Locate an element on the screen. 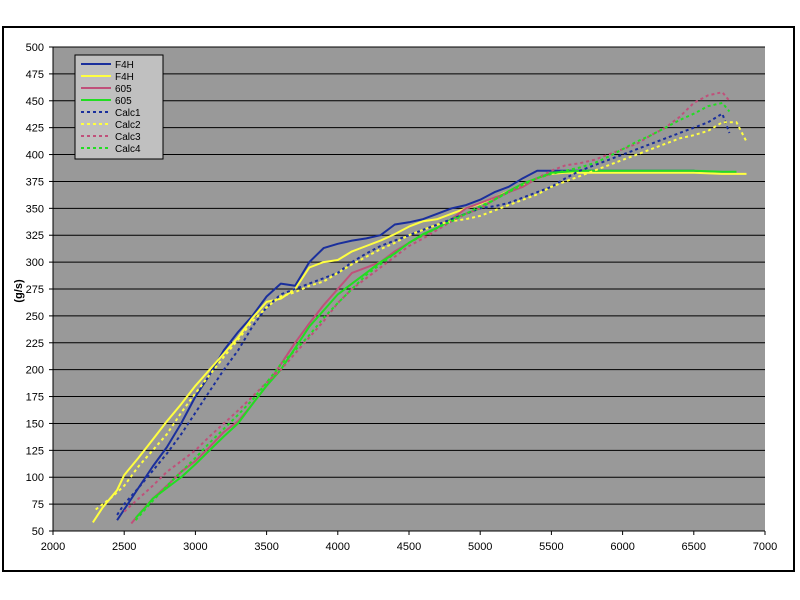 Image resolution: width=800 pixels, height=600 pixels. y-tick-label: 425 is located at coordinates (35, 129).